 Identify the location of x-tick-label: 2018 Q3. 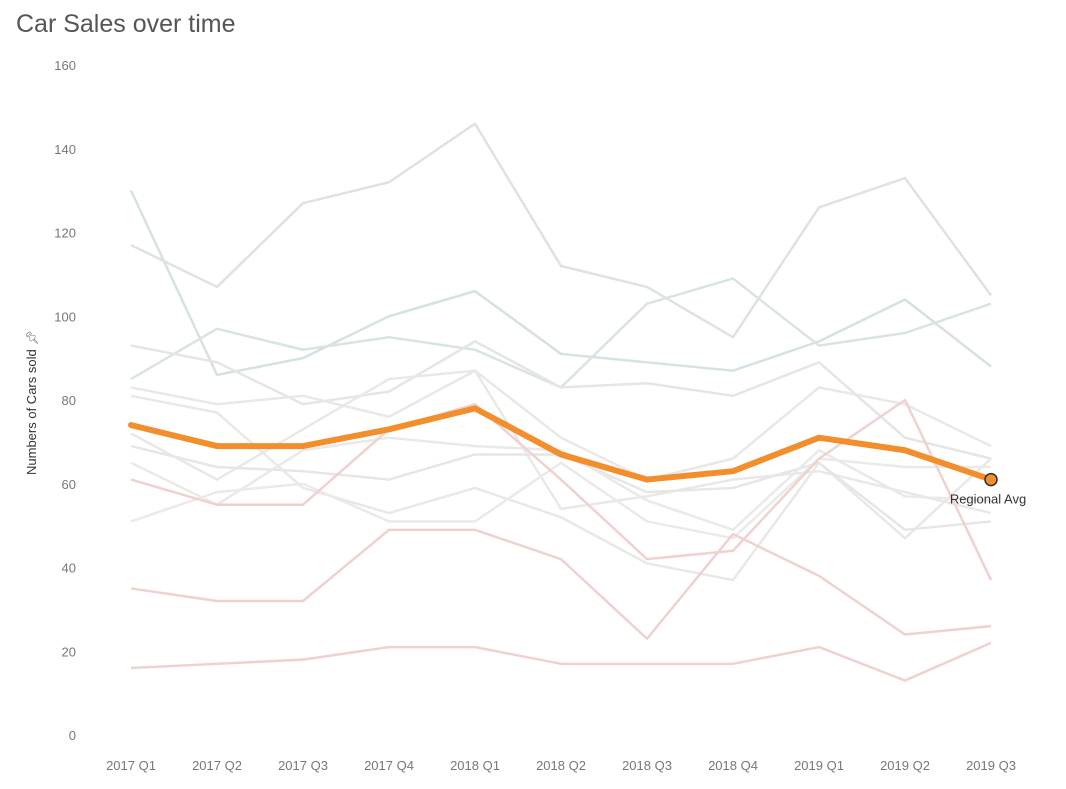
(647, 765).